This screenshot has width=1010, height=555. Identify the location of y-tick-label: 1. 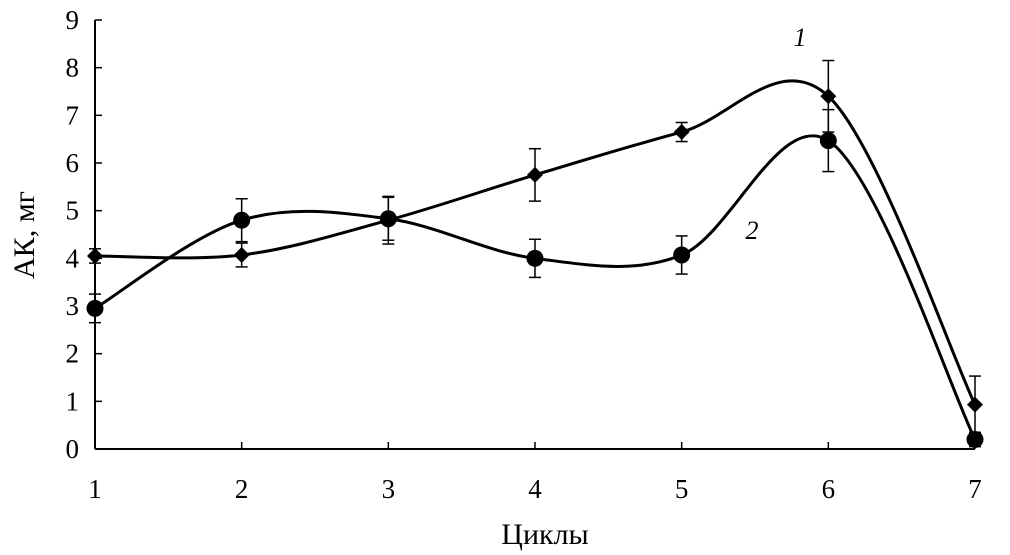
(73, 401).